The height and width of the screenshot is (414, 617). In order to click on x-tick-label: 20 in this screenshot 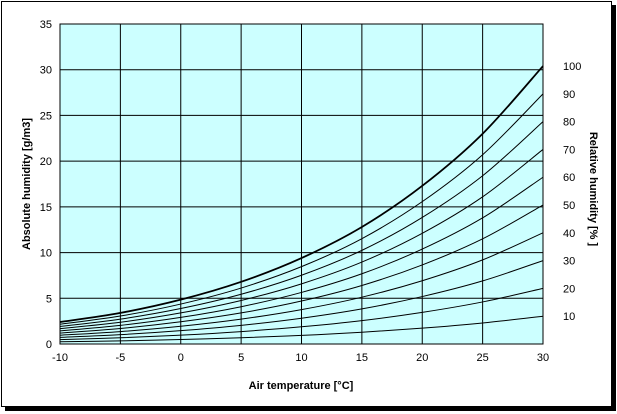, I will do `click(422, 358)`.